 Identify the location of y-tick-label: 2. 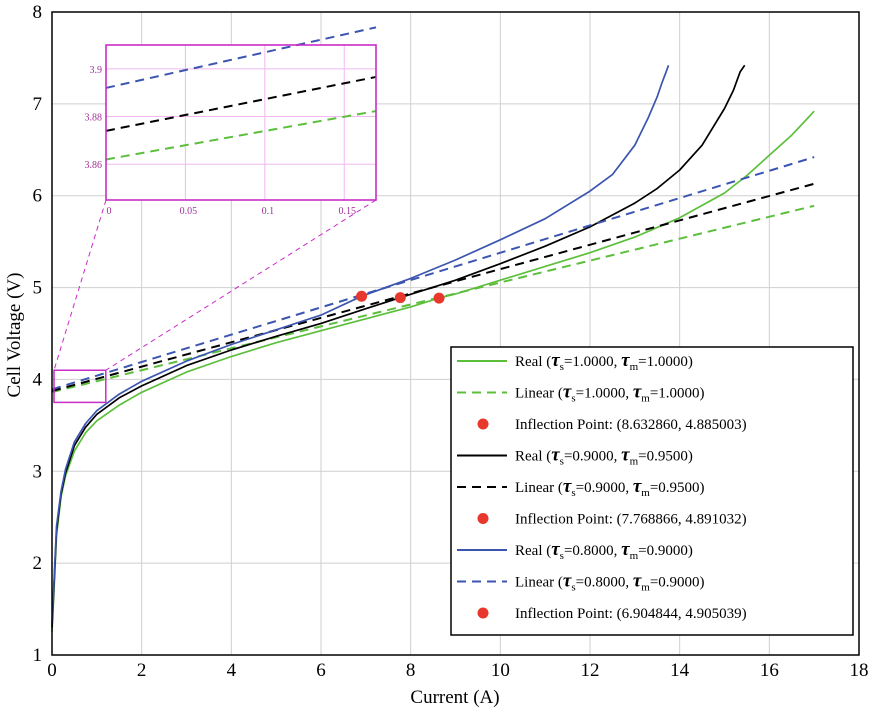
(38, 563).